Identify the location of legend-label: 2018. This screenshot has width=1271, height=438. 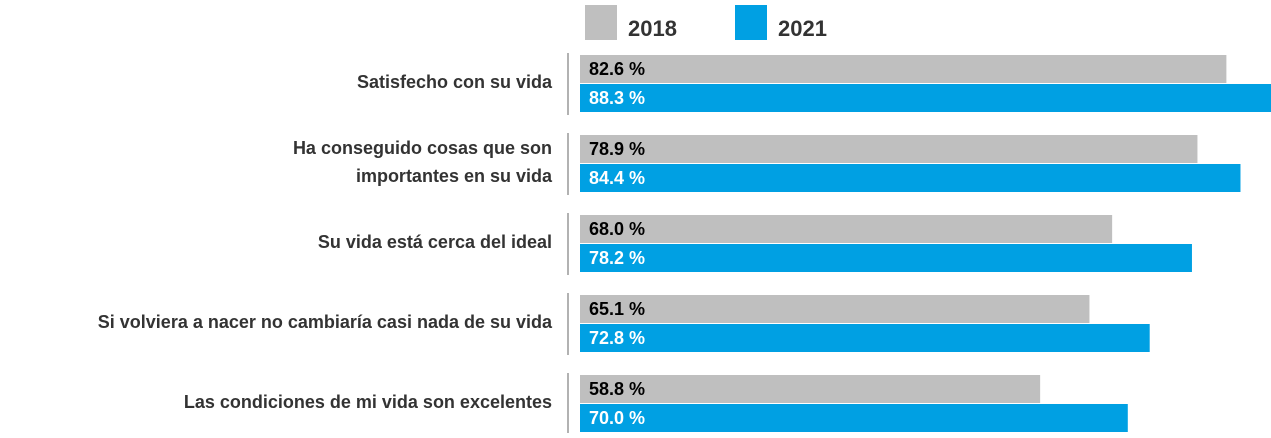
(652, 28).